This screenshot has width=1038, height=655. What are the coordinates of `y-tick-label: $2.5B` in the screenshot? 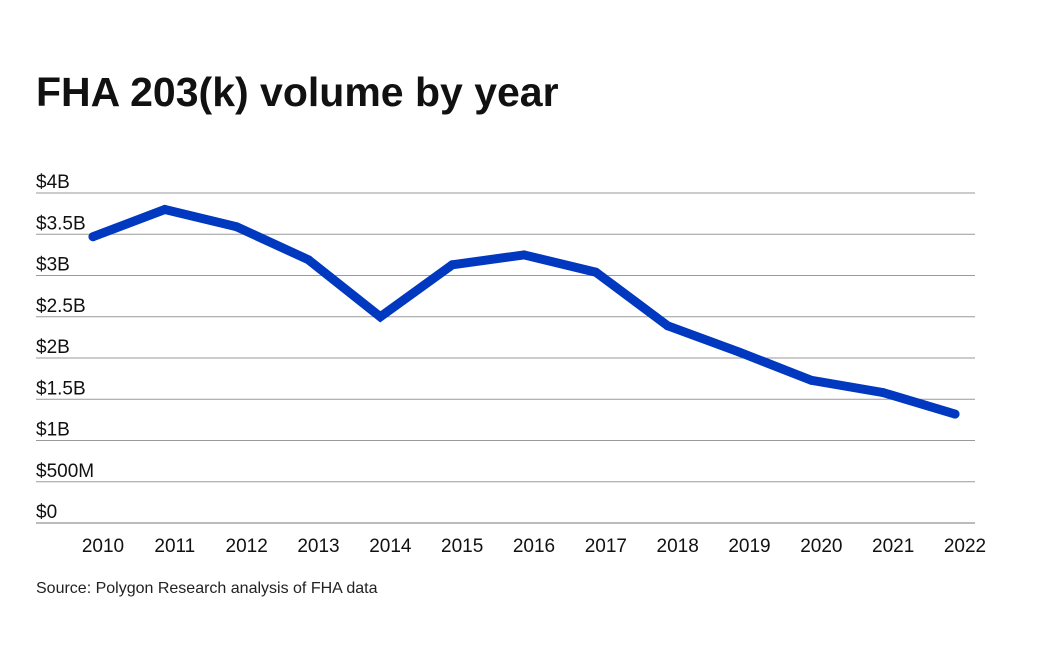 It's located at (61, 306).